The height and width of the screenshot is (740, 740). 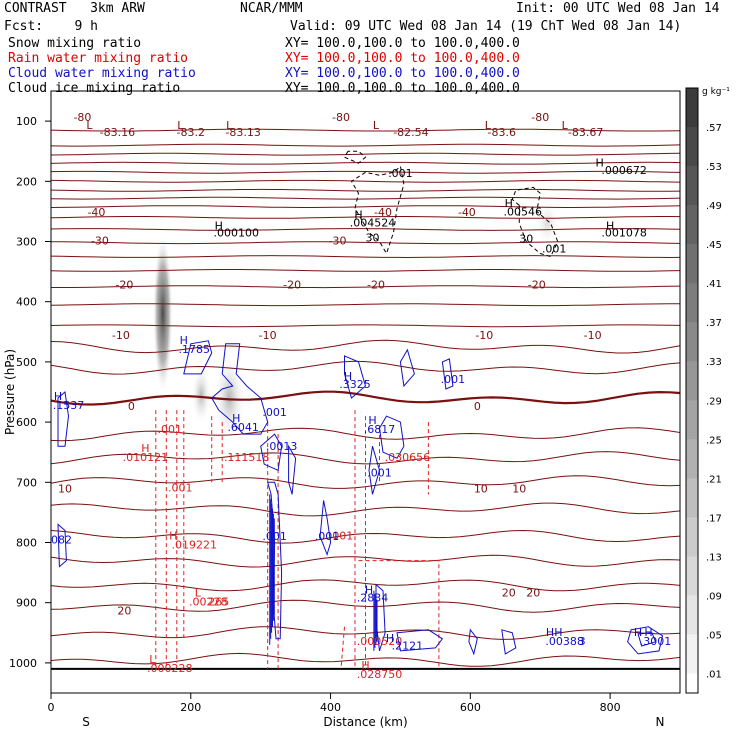 What do you see at coordinates (373, 222) in the screenshot?
I see `snow-label: .004524` at bounding box center [373, 222].